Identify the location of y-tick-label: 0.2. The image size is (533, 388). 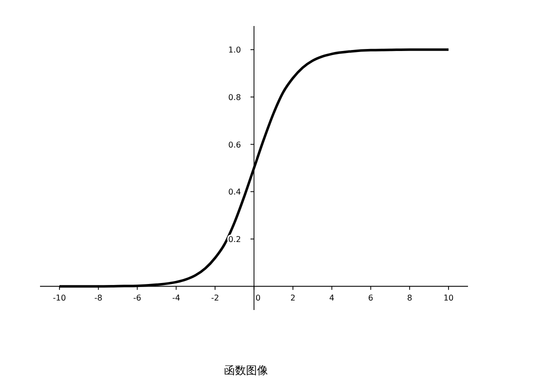
(234, 239).